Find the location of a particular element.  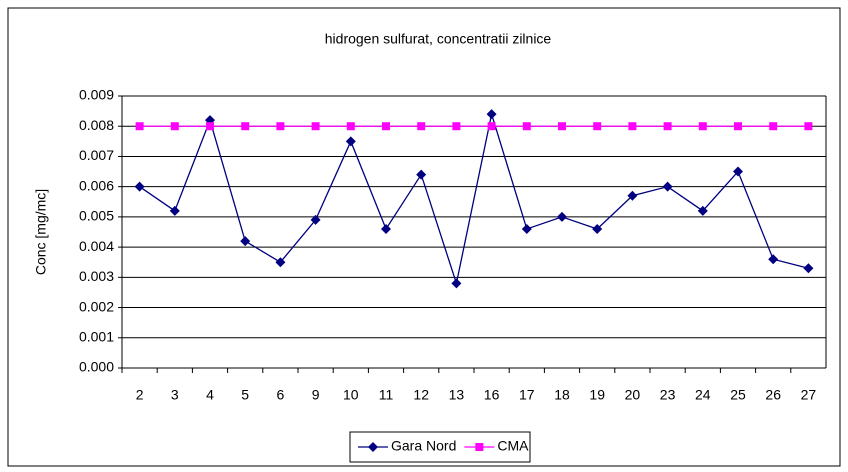

y-tick-label: 0.003 is located at coordinates (96, 276).